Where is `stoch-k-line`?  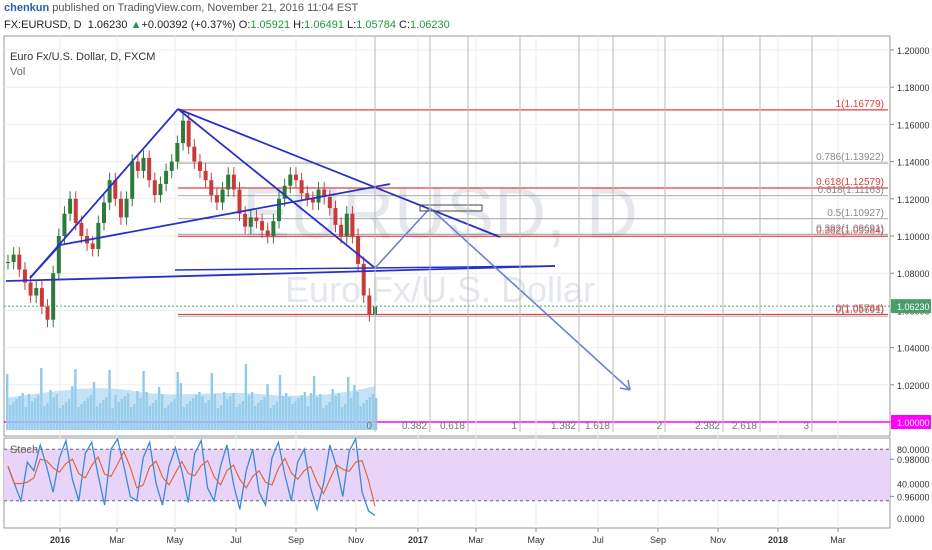 stoch-k-line is located at coordinates (191, 476).